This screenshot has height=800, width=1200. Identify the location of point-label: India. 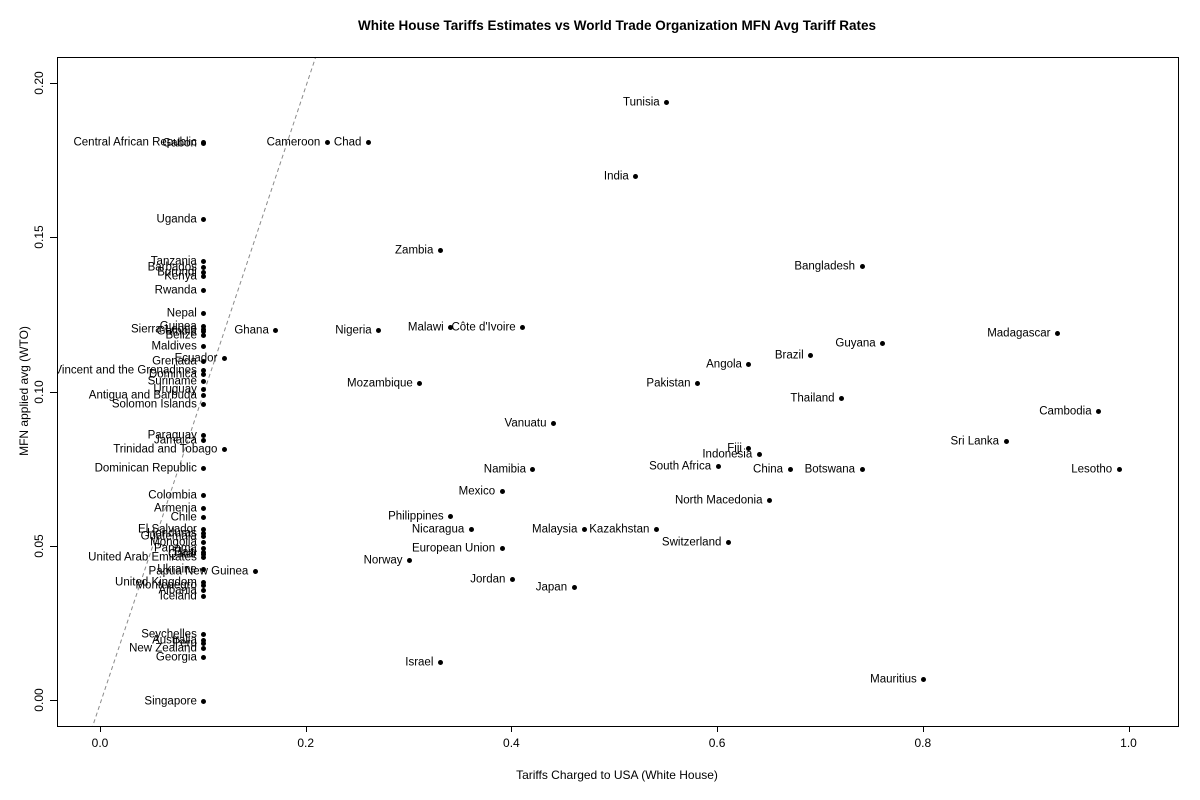
(616, 176).